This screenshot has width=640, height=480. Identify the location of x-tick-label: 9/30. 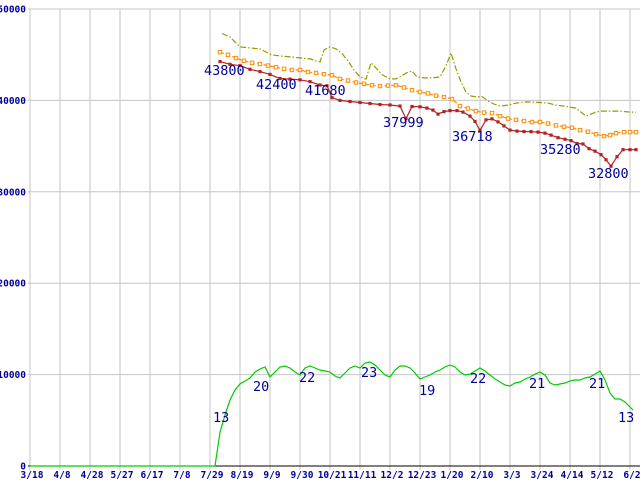
(302, 475).